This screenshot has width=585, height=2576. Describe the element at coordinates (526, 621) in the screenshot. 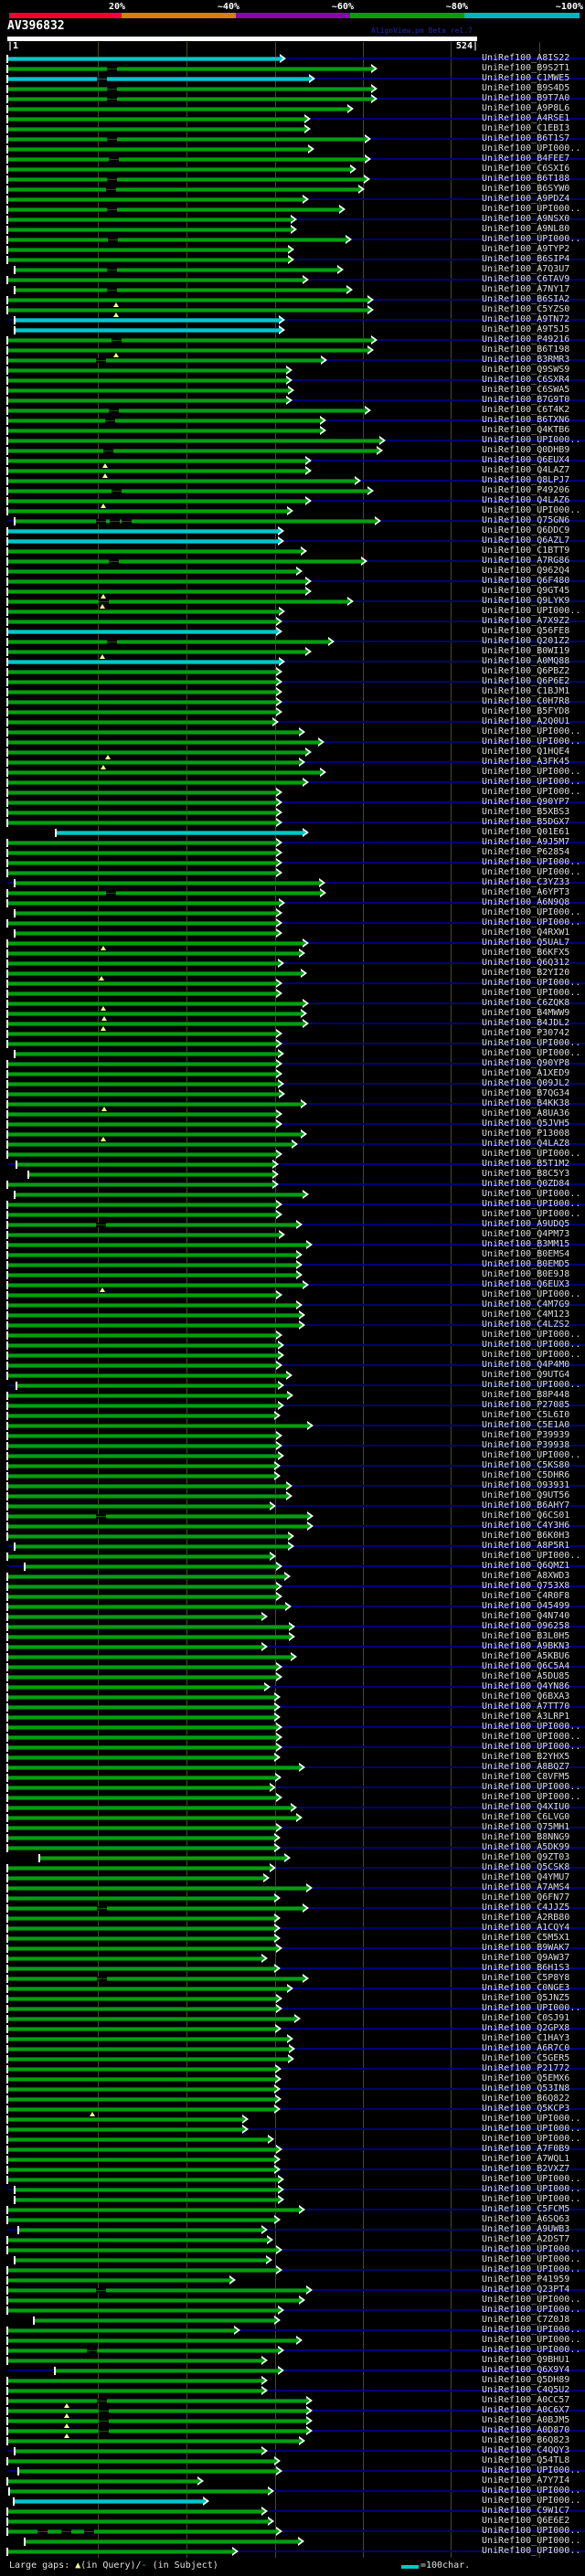

I see `hit-label: UniRef100_A7X9Z2` at that location.